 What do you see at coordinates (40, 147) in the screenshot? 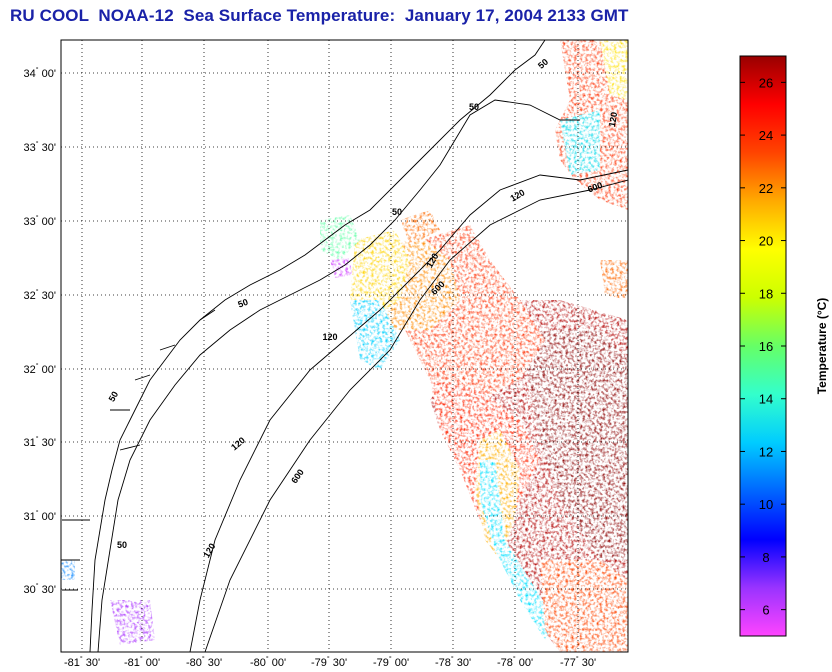
I see `lat-tick-label: 33° 30'` at bounding box center [40, 147].